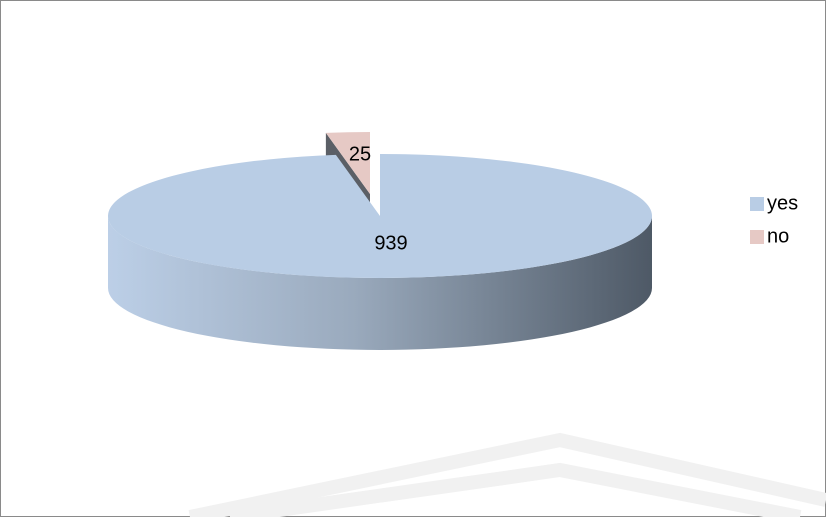 This screenshot has height=517, width=826. I want to click on legend-label: yes, so click(782, 203).